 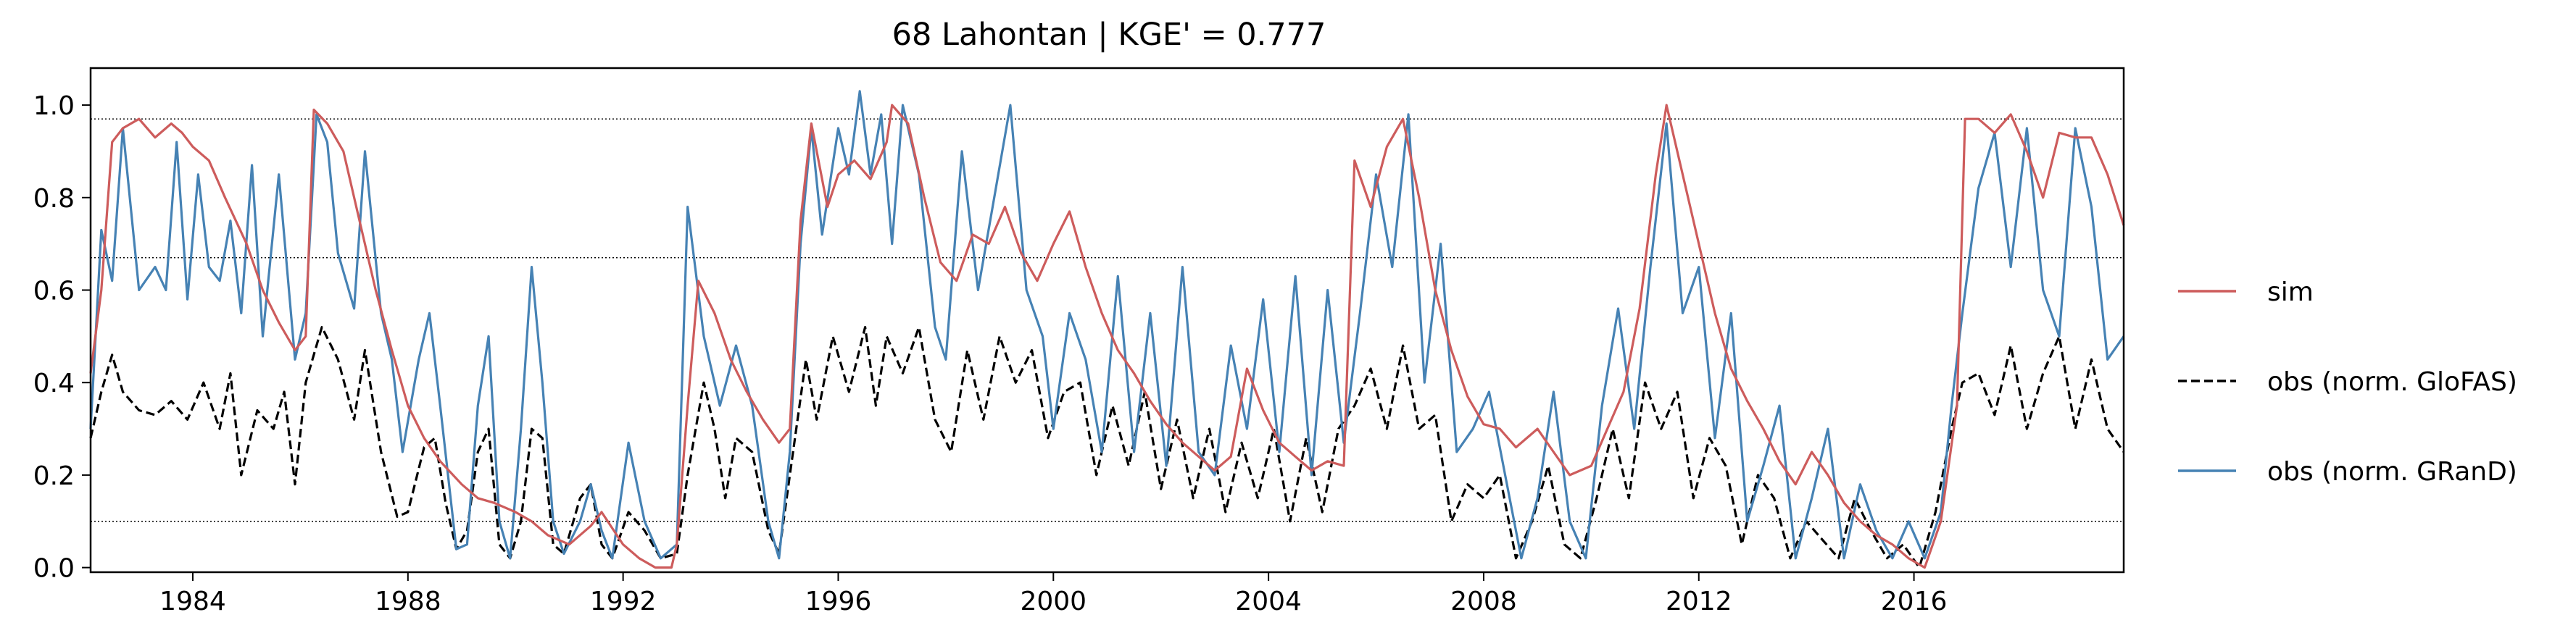 What do you see at coordinates (623, 601) in the screenshot?
I see `x-tick-label: 1992` at bounding box center [623, 601].